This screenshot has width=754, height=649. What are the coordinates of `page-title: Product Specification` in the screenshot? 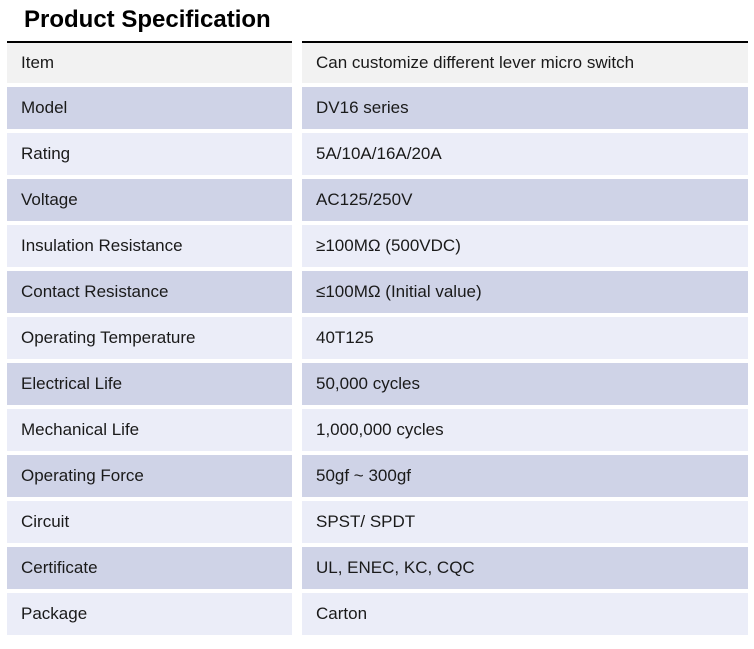 It's located at (147, 19).